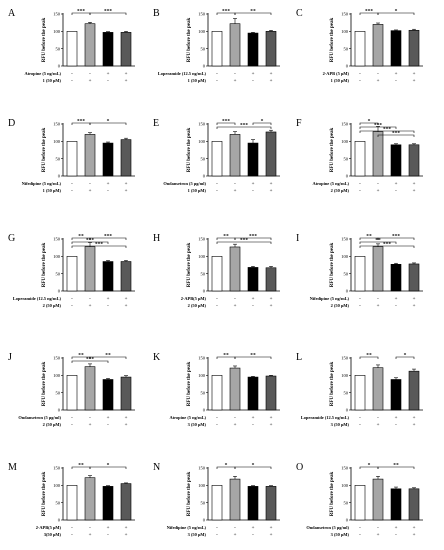 Image resolution: width=444 pixels, height=550 pixels. Describe the element at coordinates (253, 355) in the screenshot. I see `significance-label-k-2: **` at that location.